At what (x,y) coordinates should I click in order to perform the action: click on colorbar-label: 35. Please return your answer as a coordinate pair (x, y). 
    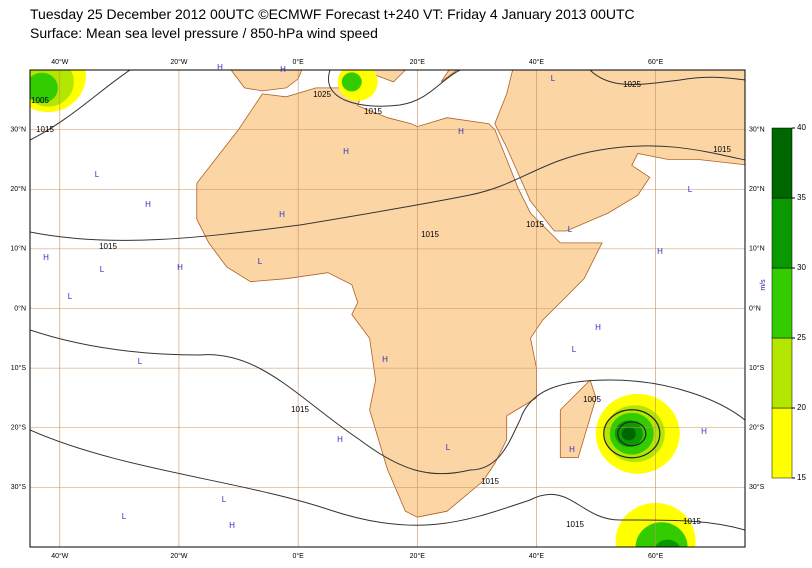
    Looking at the image, I should click on (801, 197).